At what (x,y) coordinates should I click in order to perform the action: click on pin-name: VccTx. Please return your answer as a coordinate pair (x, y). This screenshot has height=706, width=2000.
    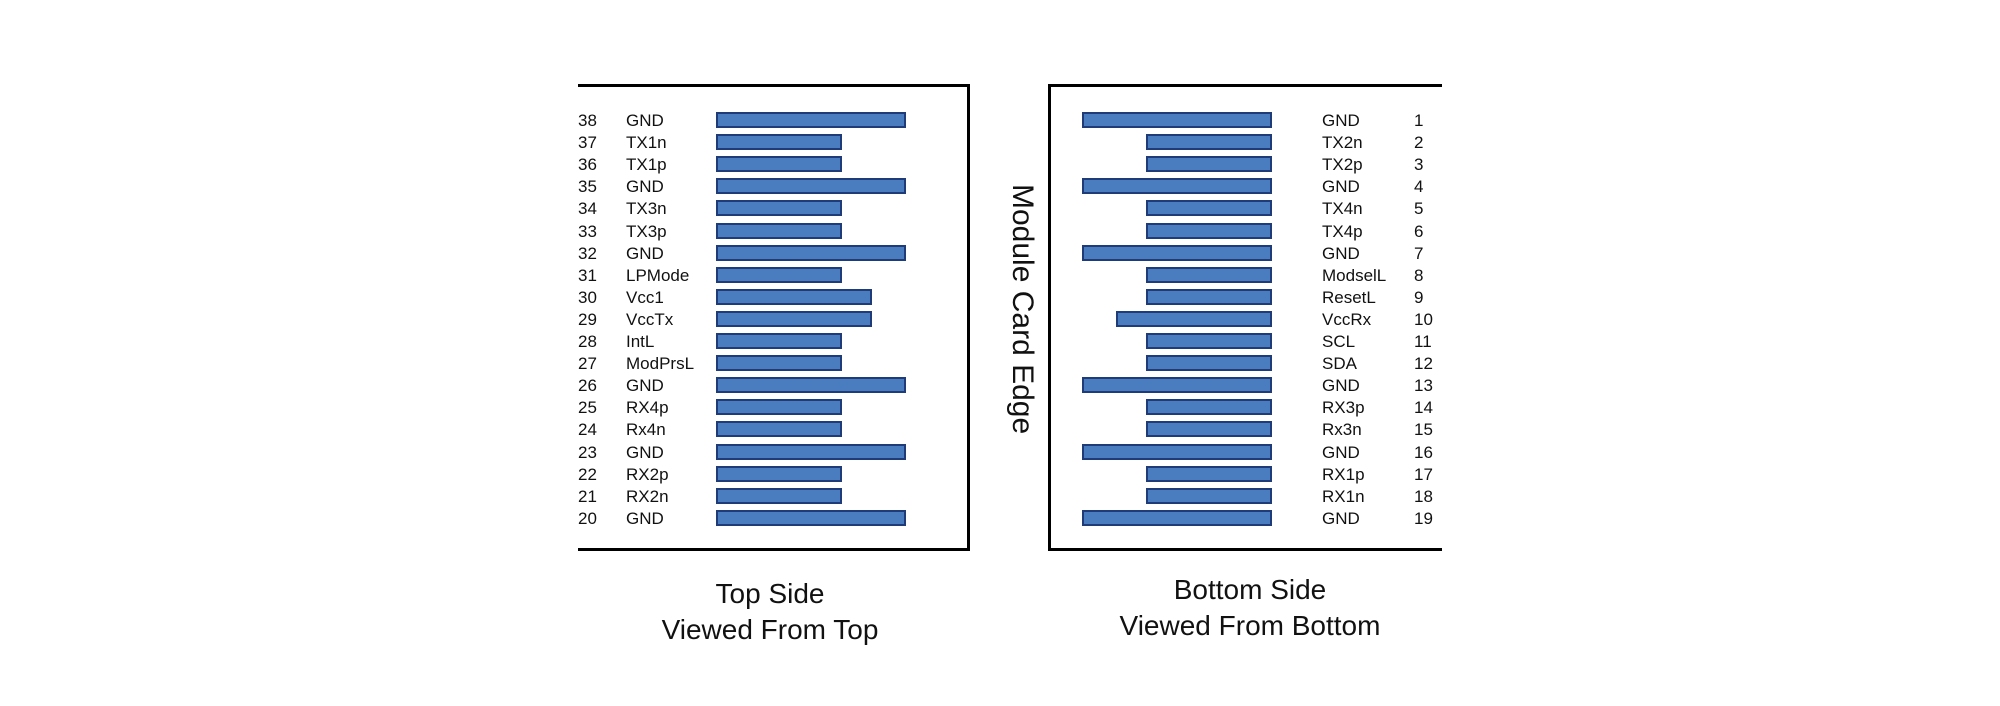
    Looking at the image, I should click on (650, 319).